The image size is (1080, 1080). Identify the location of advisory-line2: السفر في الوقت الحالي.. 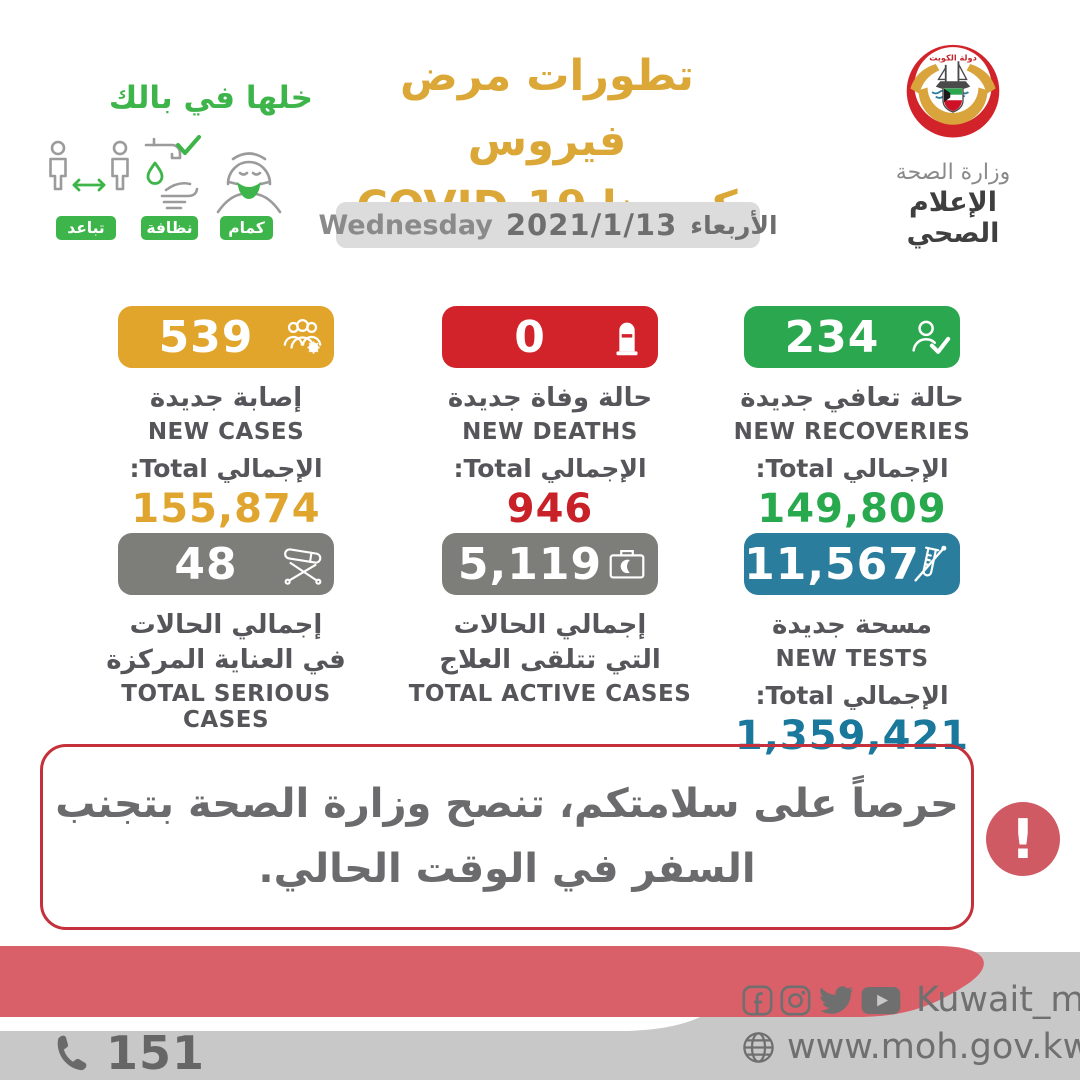
(507, 869).